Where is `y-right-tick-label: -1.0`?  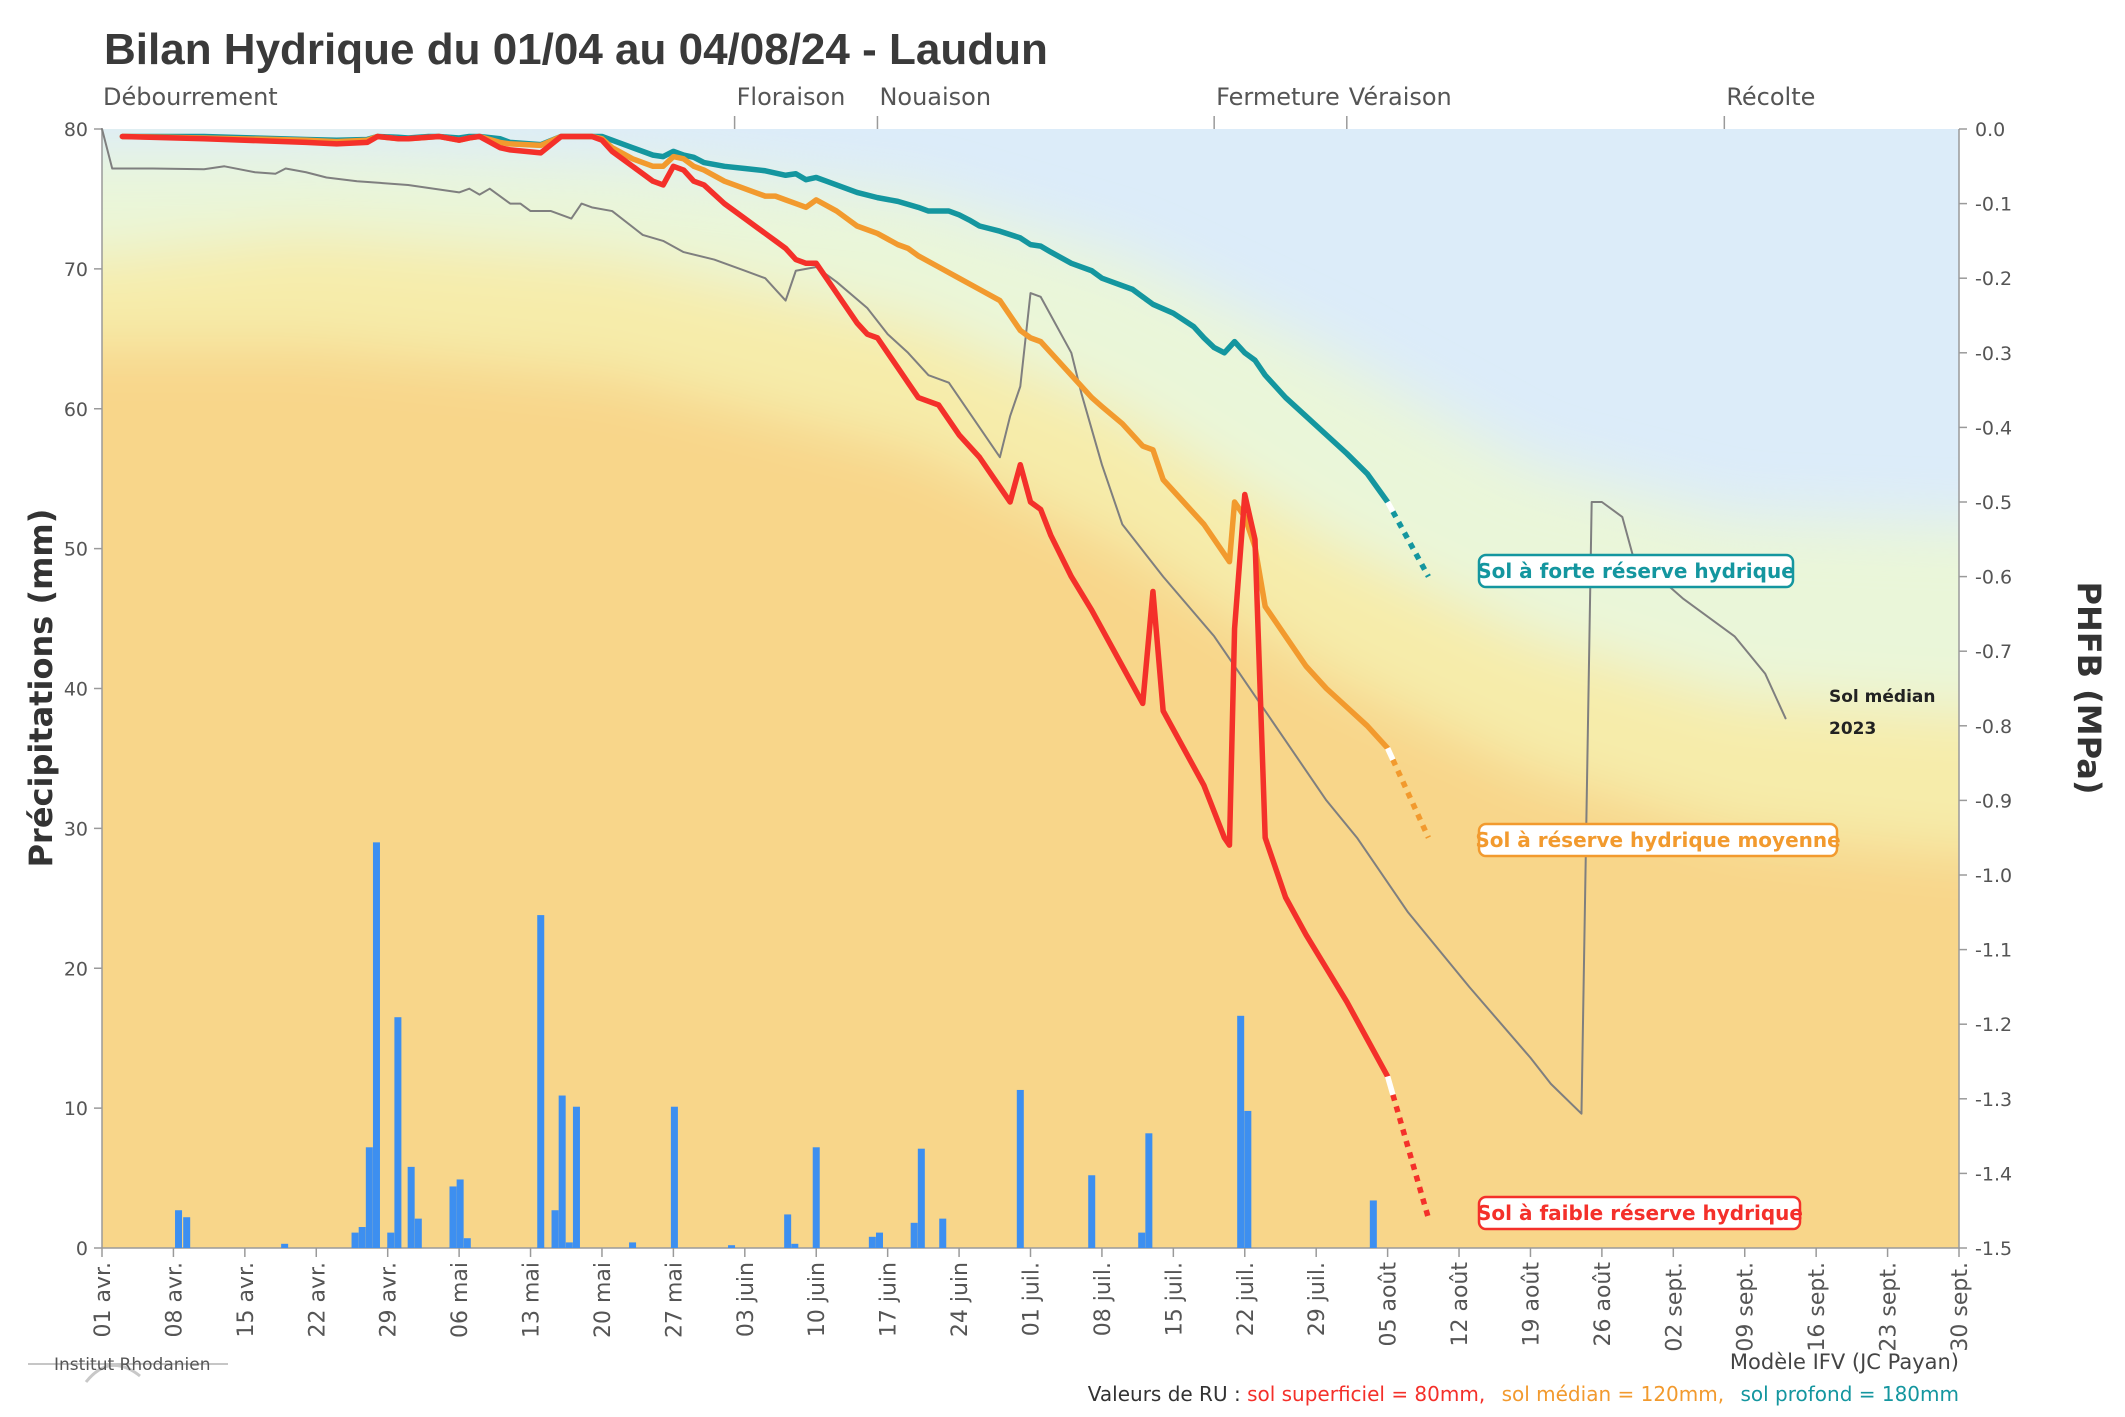 y-right-tick-label: -1.0 is located at coordinates (1993, 876).